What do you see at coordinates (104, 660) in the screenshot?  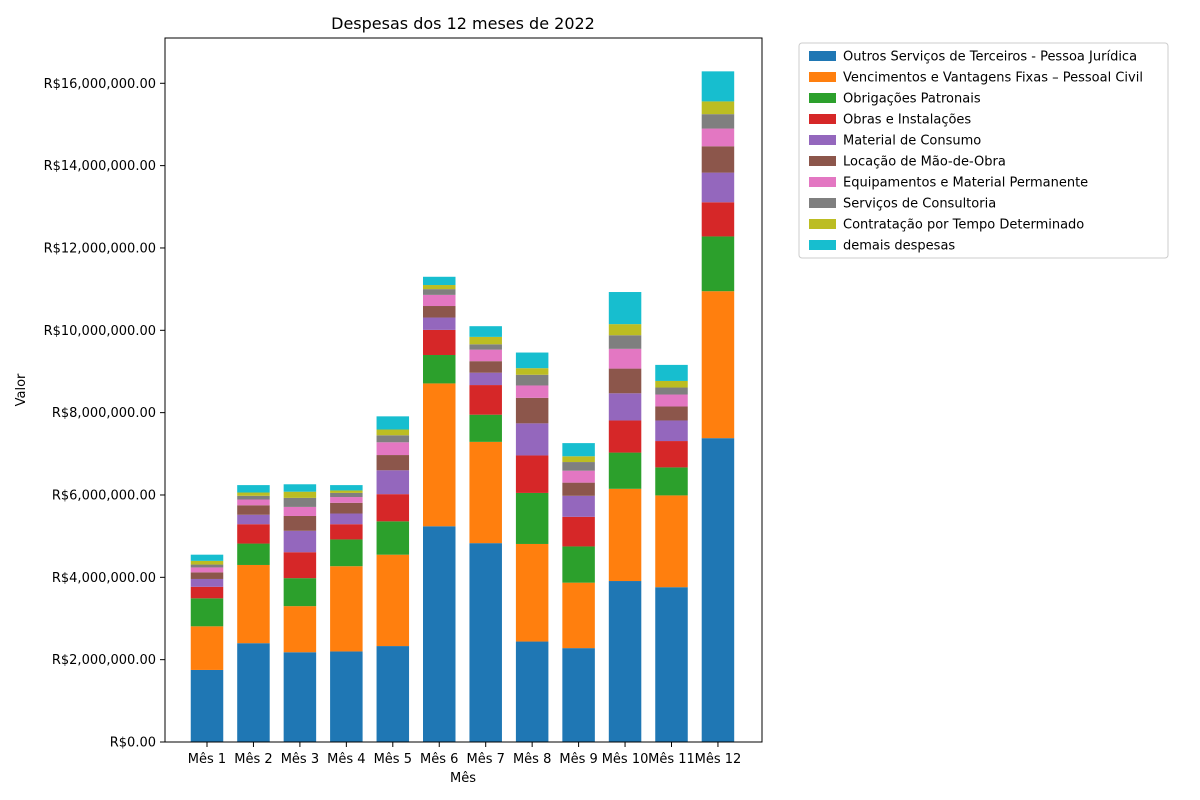 I see `y-tick-label: R$2,000,000.00` at bounding box center [104, 660].